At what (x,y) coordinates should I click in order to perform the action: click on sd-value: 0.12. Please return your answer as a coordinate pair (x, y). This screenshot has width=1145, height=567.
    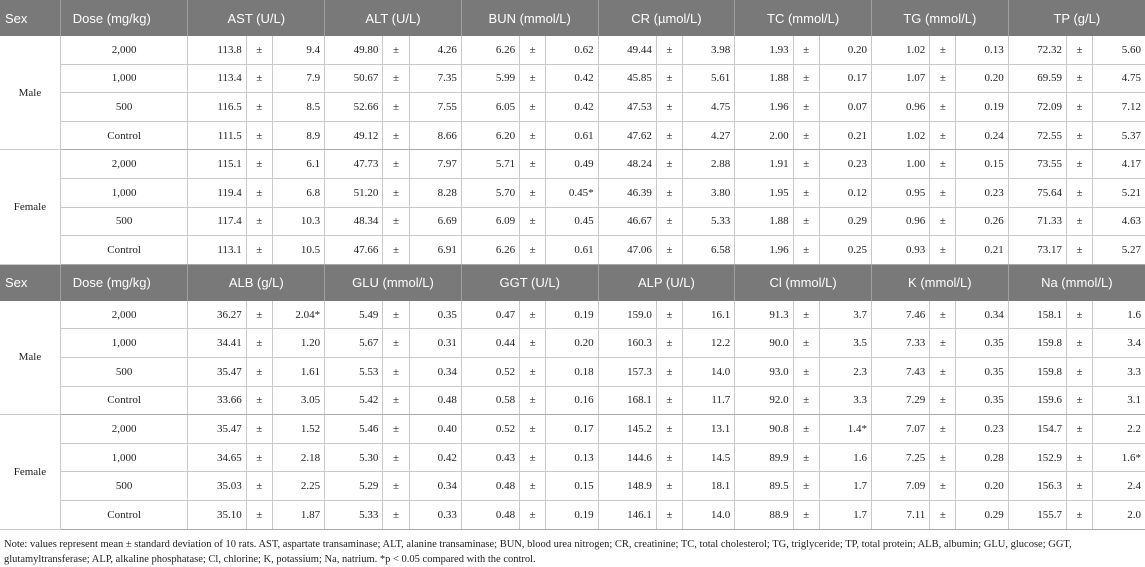
    Looking at the image, I should click on (845, 193).